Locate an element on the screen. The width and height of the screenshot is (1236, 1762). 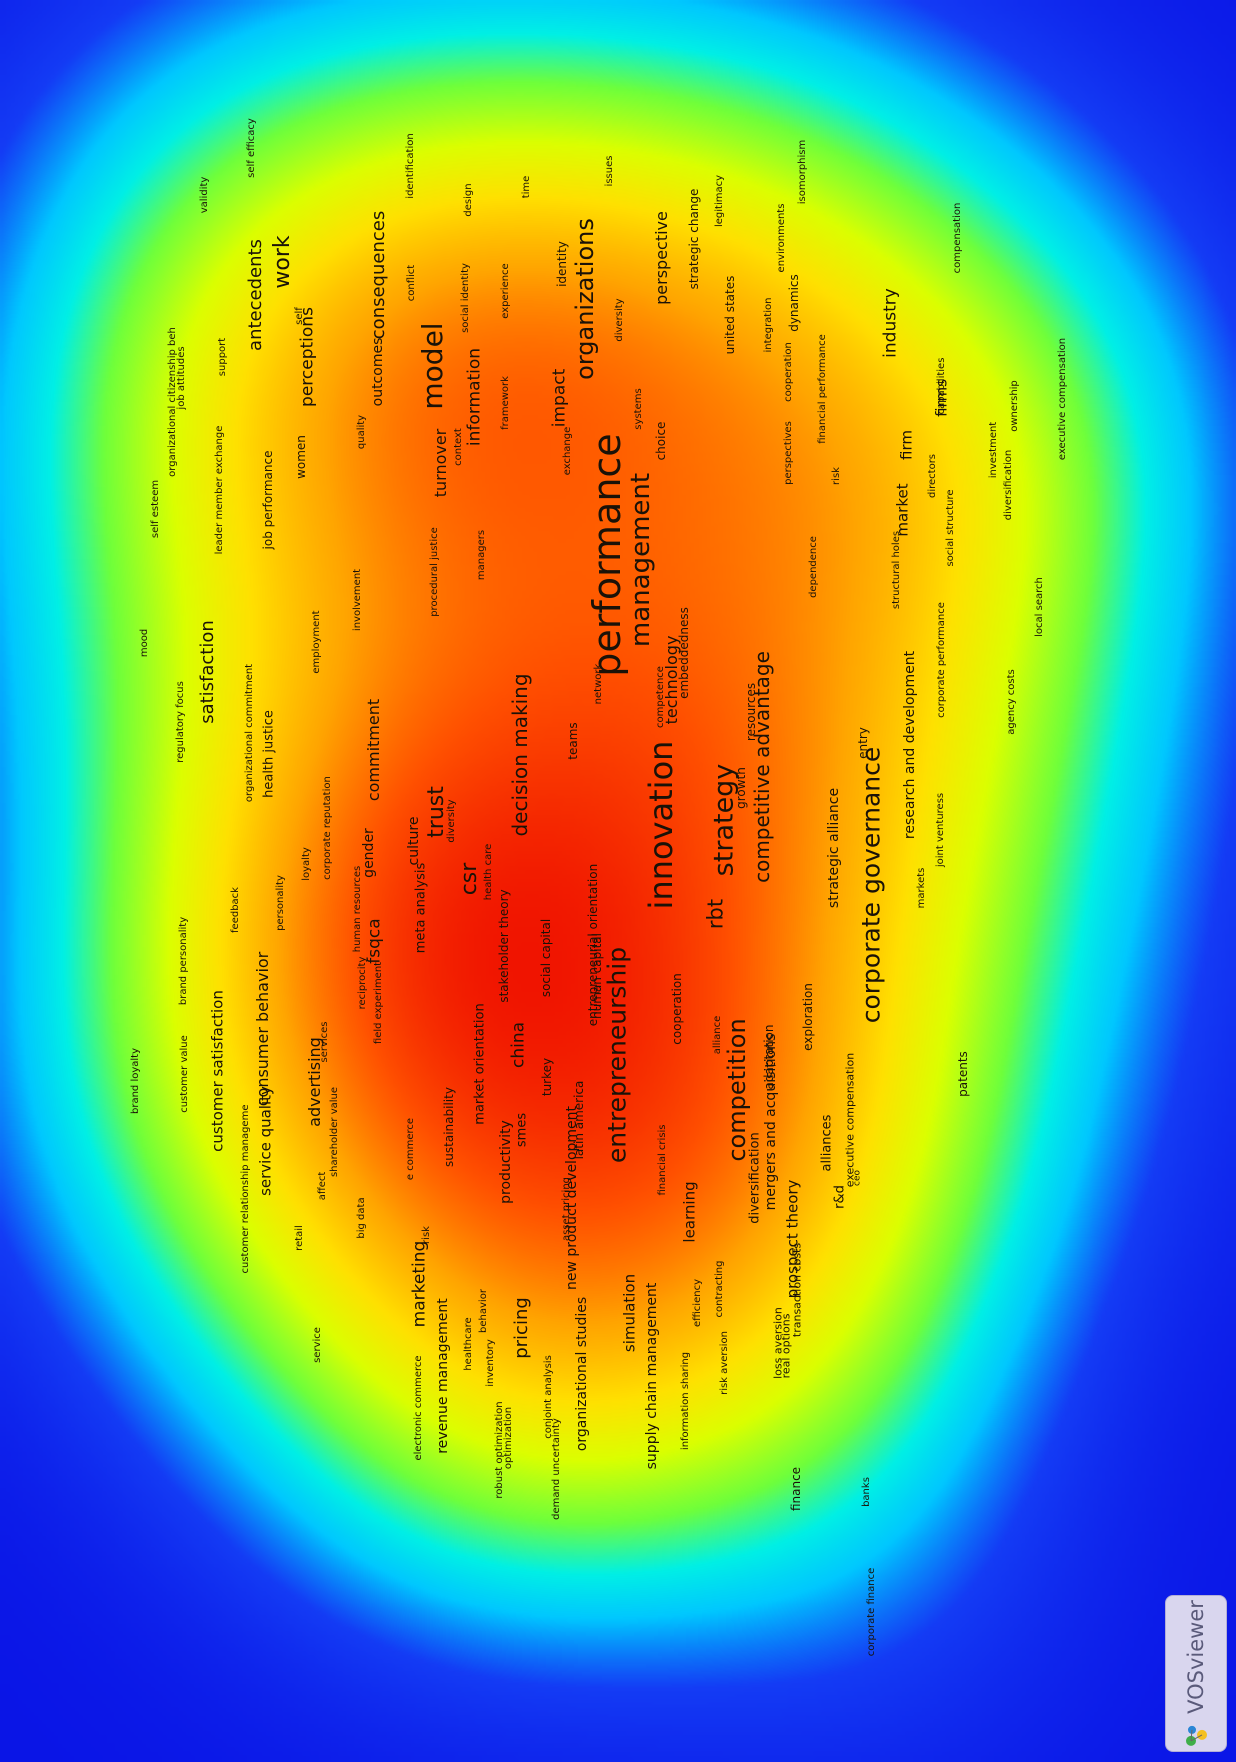
term-label: r&d is located at coordinates (840, 1197).